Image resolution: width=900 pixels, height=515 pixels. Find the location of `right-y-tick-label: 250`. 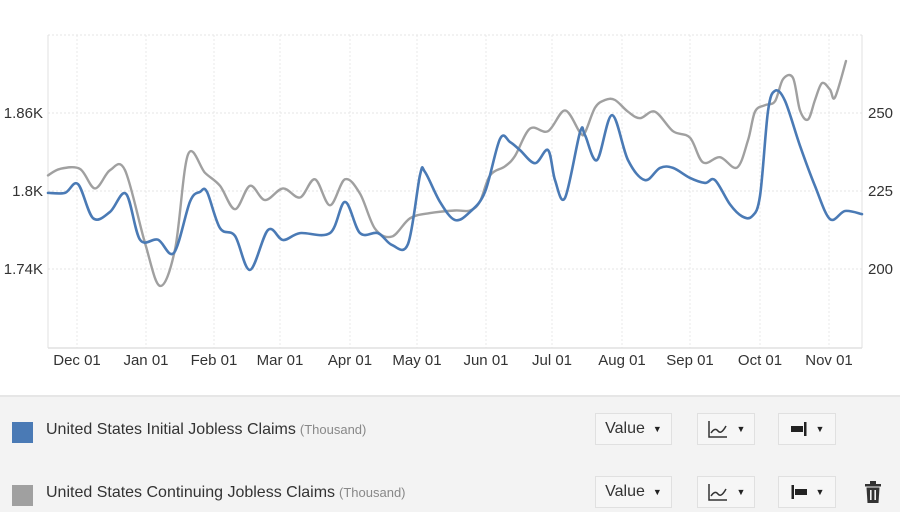

right-y-tick-label: 250 is located at coordinates (880, 113).